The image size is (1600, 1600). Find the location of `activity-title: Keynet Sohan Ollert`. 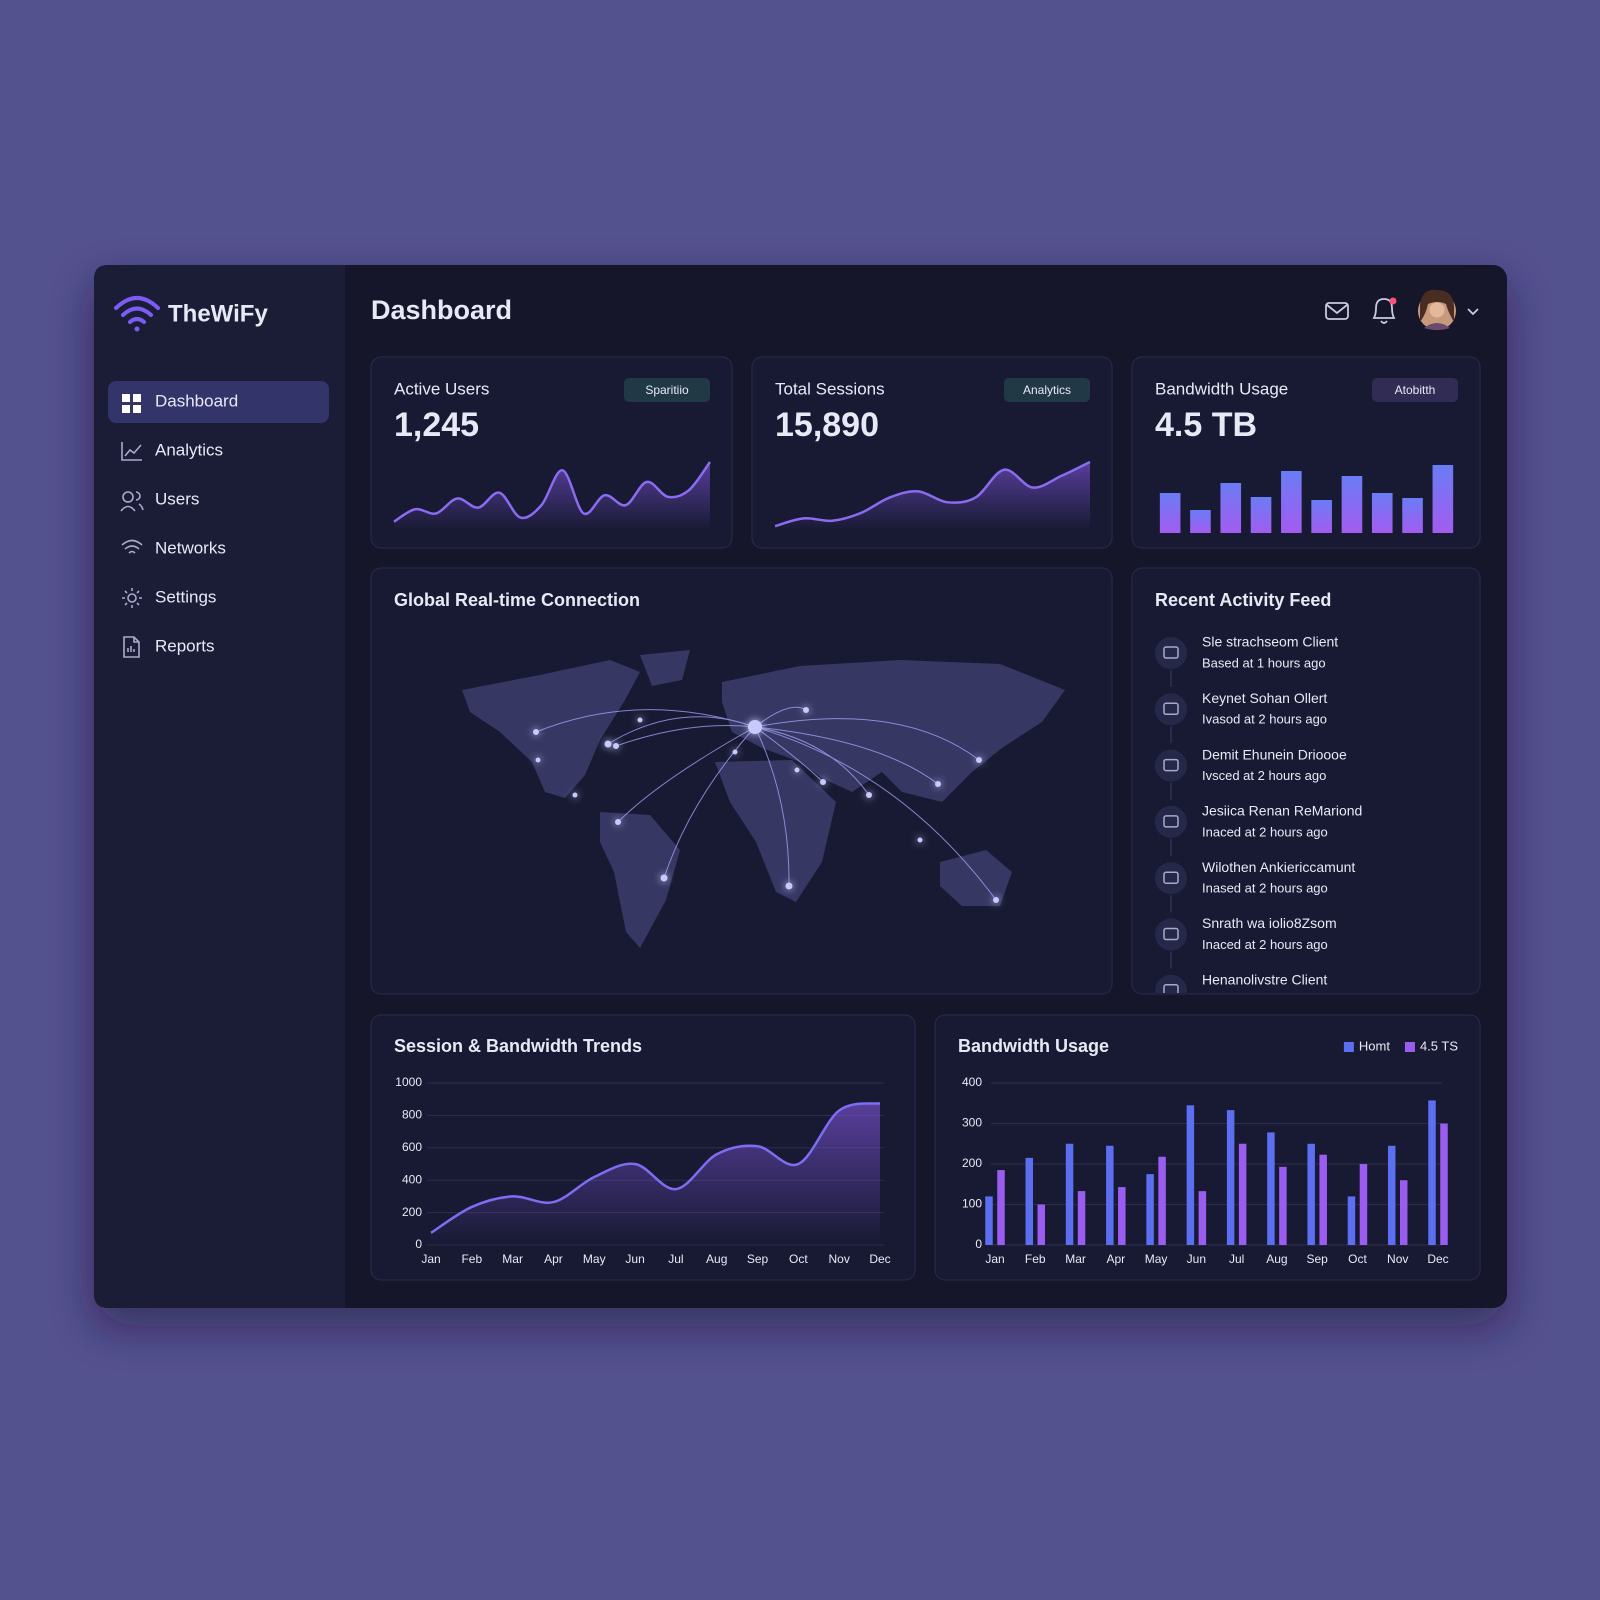

activity-title: Keynet Sohan Ollert is located at coordinates (1264, 698).